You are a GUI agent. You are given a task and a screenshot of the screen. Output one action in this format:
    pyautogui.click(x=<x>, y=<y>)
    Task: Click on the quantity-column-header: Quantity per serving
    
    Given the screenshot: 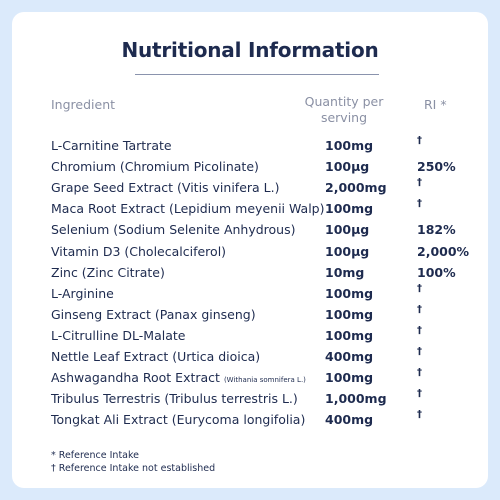 What is the action you would take?
    pyautogui.click(x=344, y=109)
    